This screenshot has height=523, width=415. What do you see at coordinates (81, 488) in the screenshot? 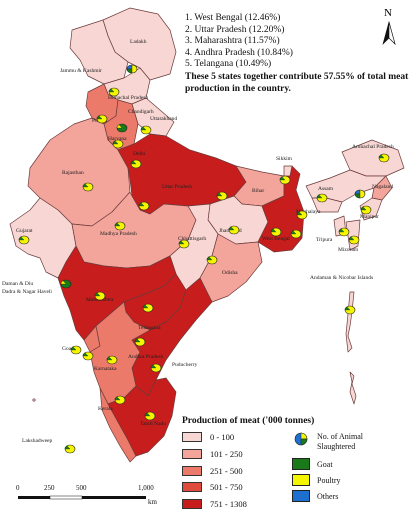
I see `scale-tick: 500` at bounding box center [81, 488].